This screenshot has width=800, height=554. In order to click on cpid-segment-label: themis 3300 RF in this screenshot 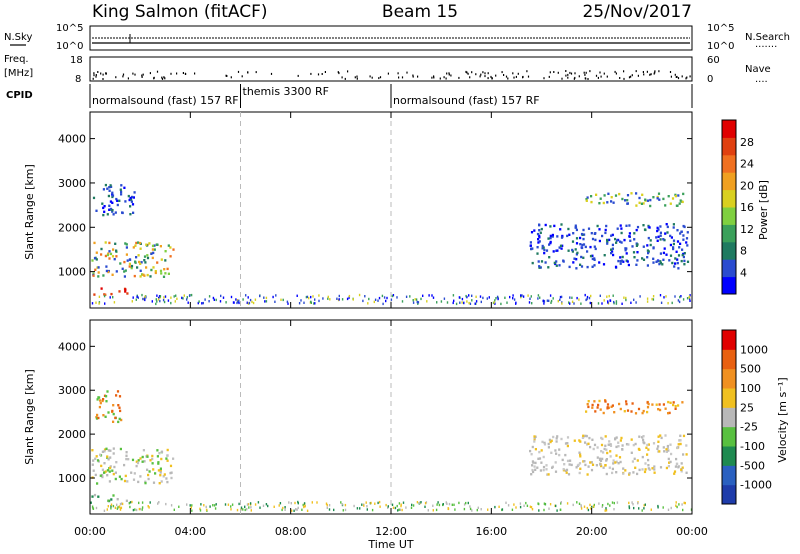, I will do `click(286, 91)`.